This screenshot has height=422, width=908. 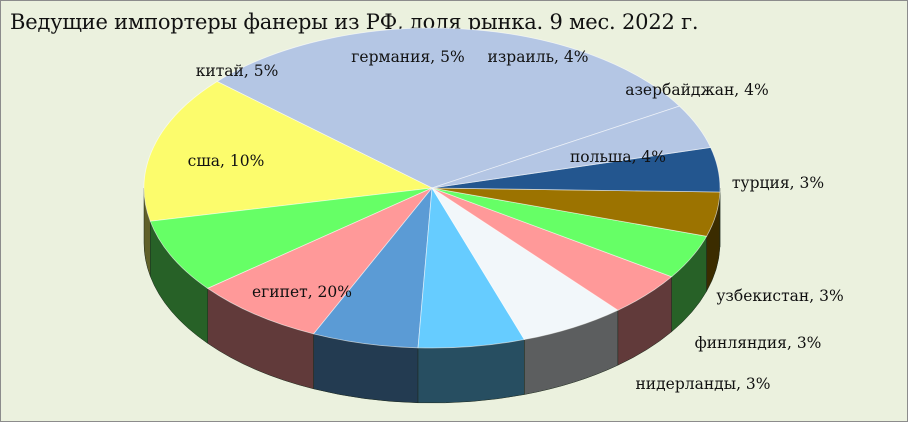 I want to click on data-label: турция, 3%, so click(x=778, y=183).